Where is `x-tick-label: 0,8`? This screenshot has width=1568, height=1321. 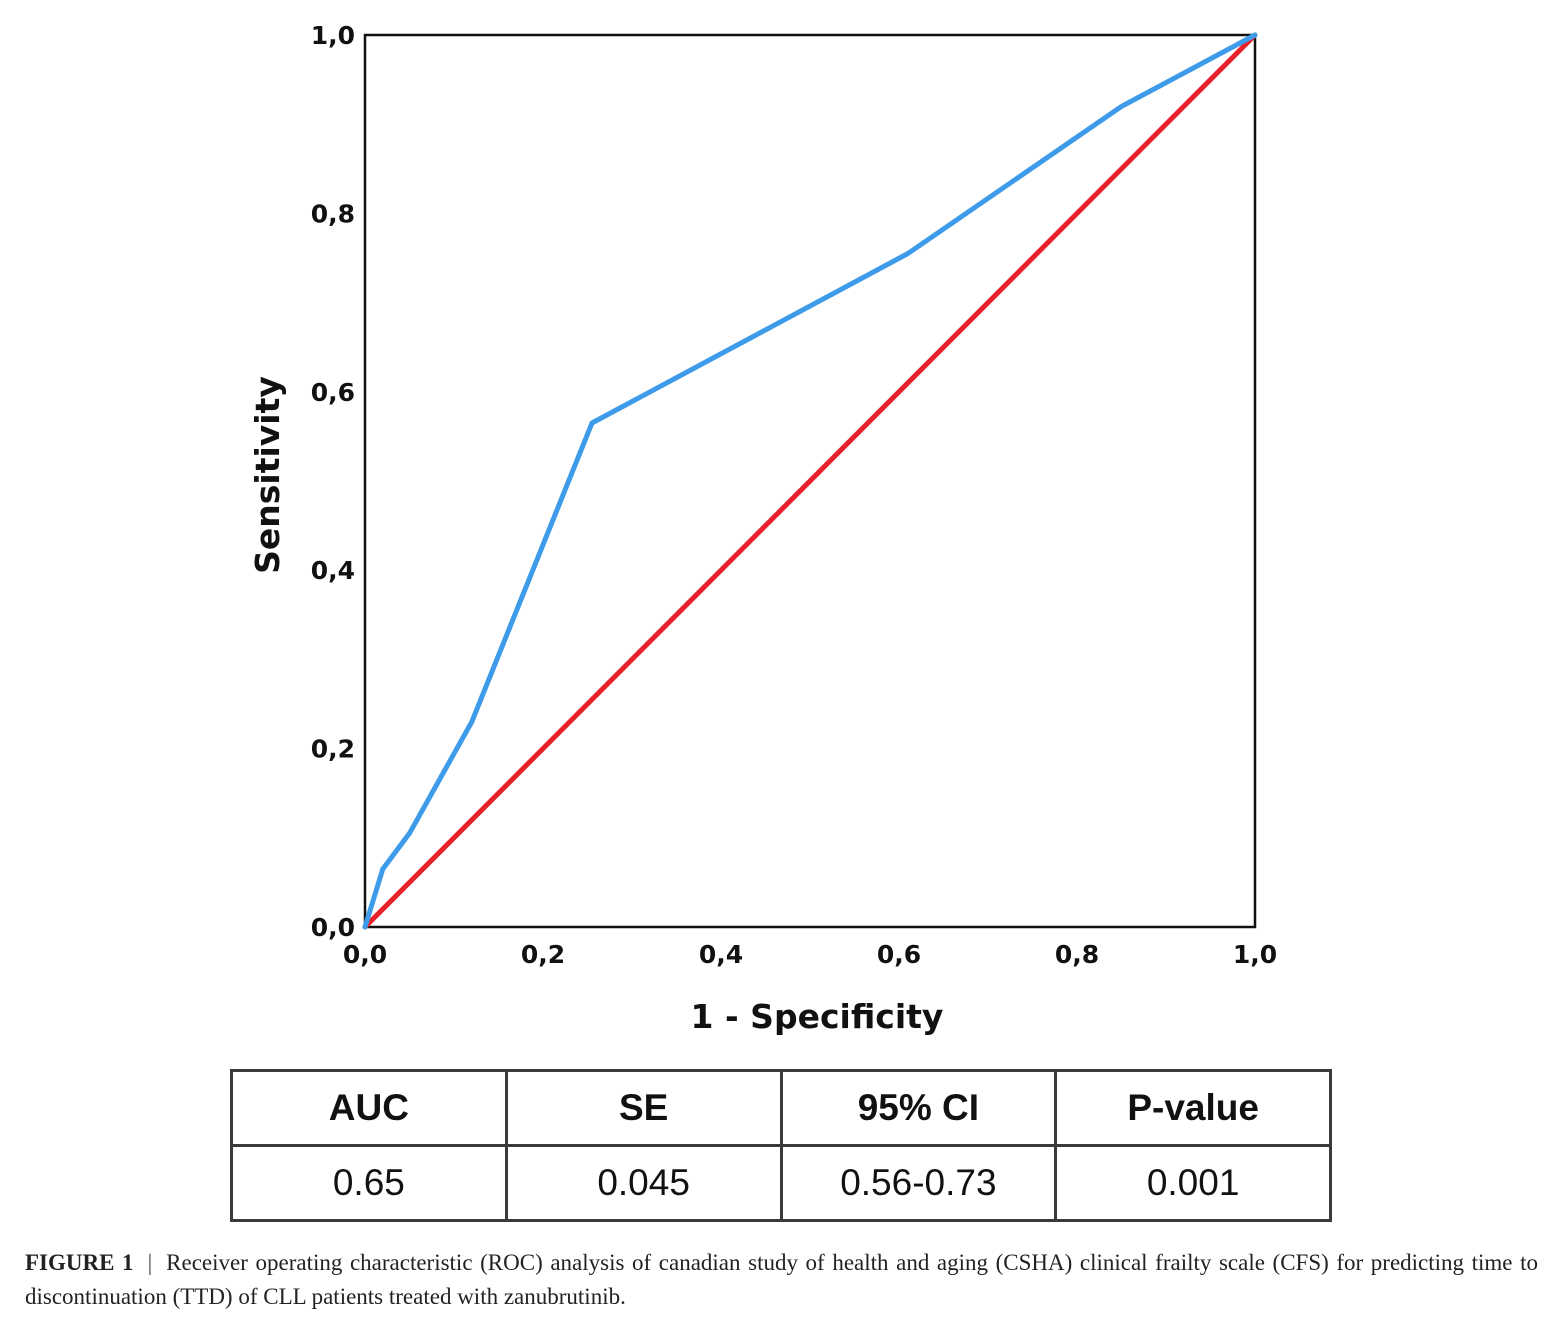 x-tick-label: 0,8 is located at coordinates (1077, 954).